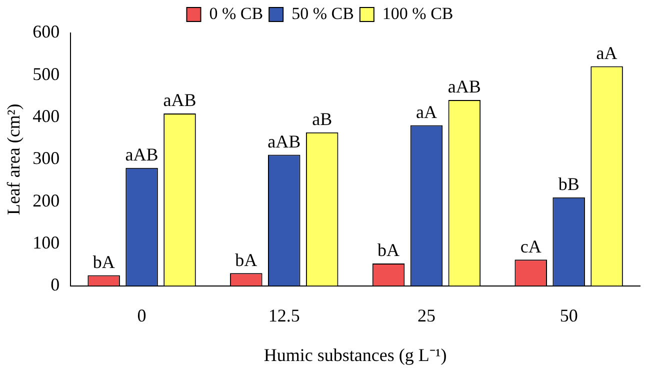 The width and height of the screenshot is (650, 373). Describe the element at coordinates (46, 158) in the screenshot. I see `y-tick-label: 300` at that location.